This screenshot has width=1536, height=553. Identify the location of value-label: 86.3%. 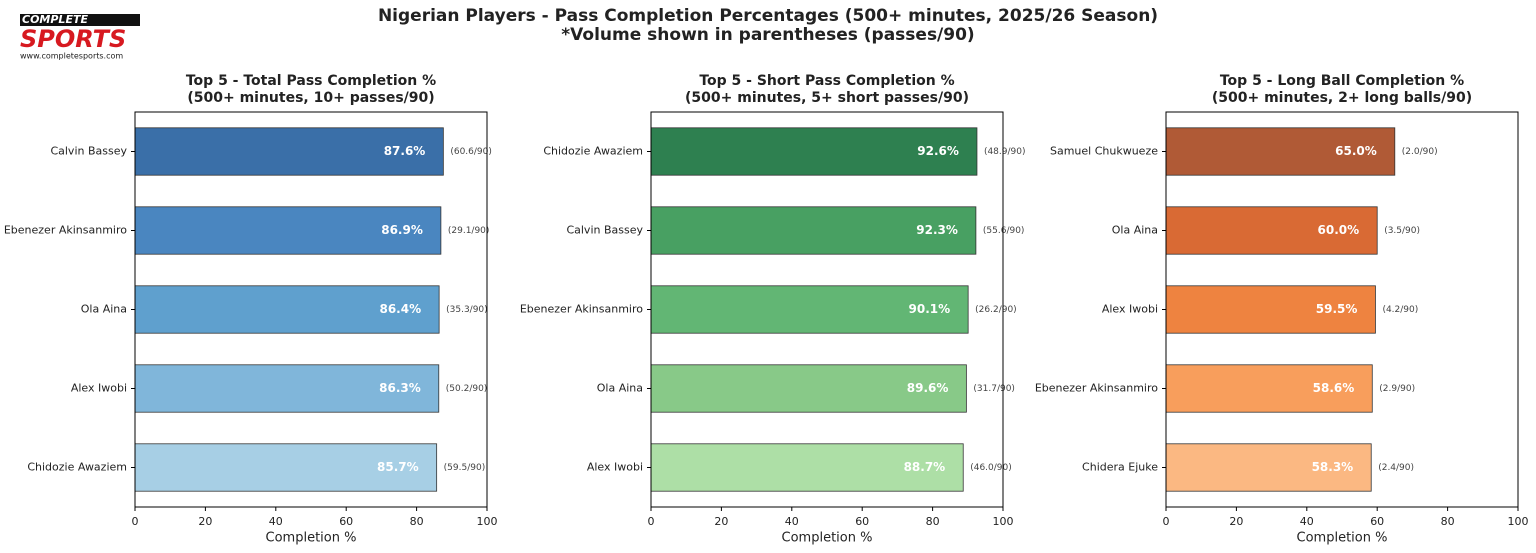
(400, 388).